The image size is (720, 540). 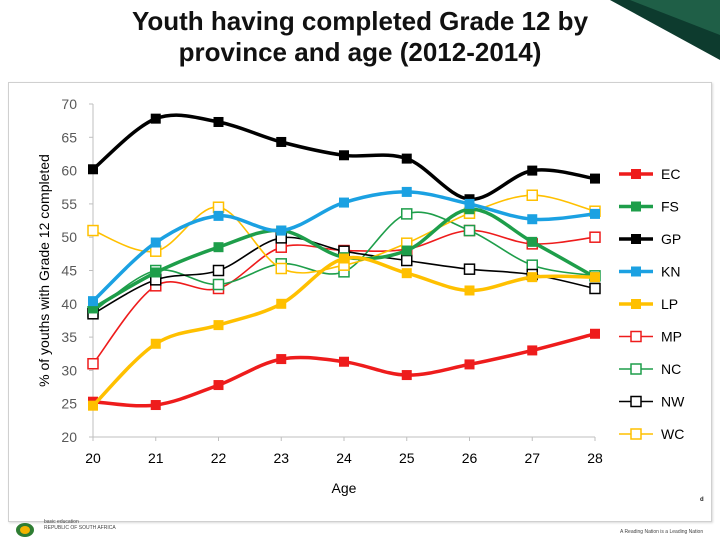 I want to click on footer-slogan: A Reading Nation is a Leading Nation, so click(x=662, y=532).